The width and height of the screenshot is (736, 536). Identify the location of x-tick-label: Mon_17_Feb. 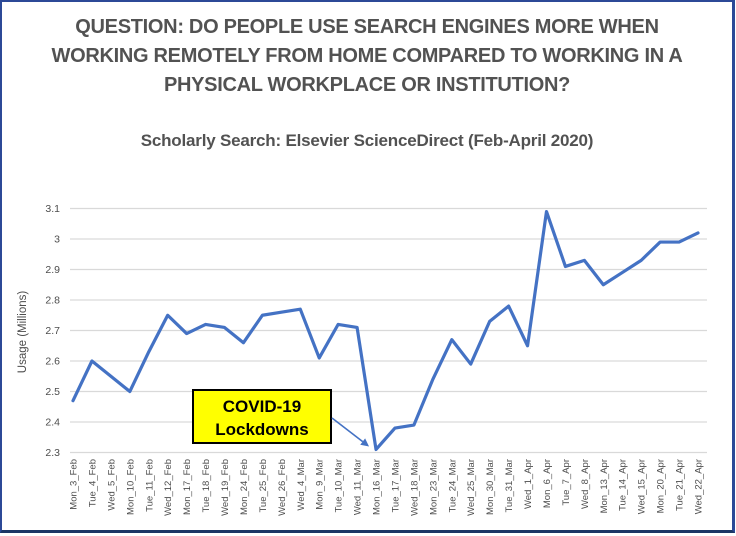
(187, 487).